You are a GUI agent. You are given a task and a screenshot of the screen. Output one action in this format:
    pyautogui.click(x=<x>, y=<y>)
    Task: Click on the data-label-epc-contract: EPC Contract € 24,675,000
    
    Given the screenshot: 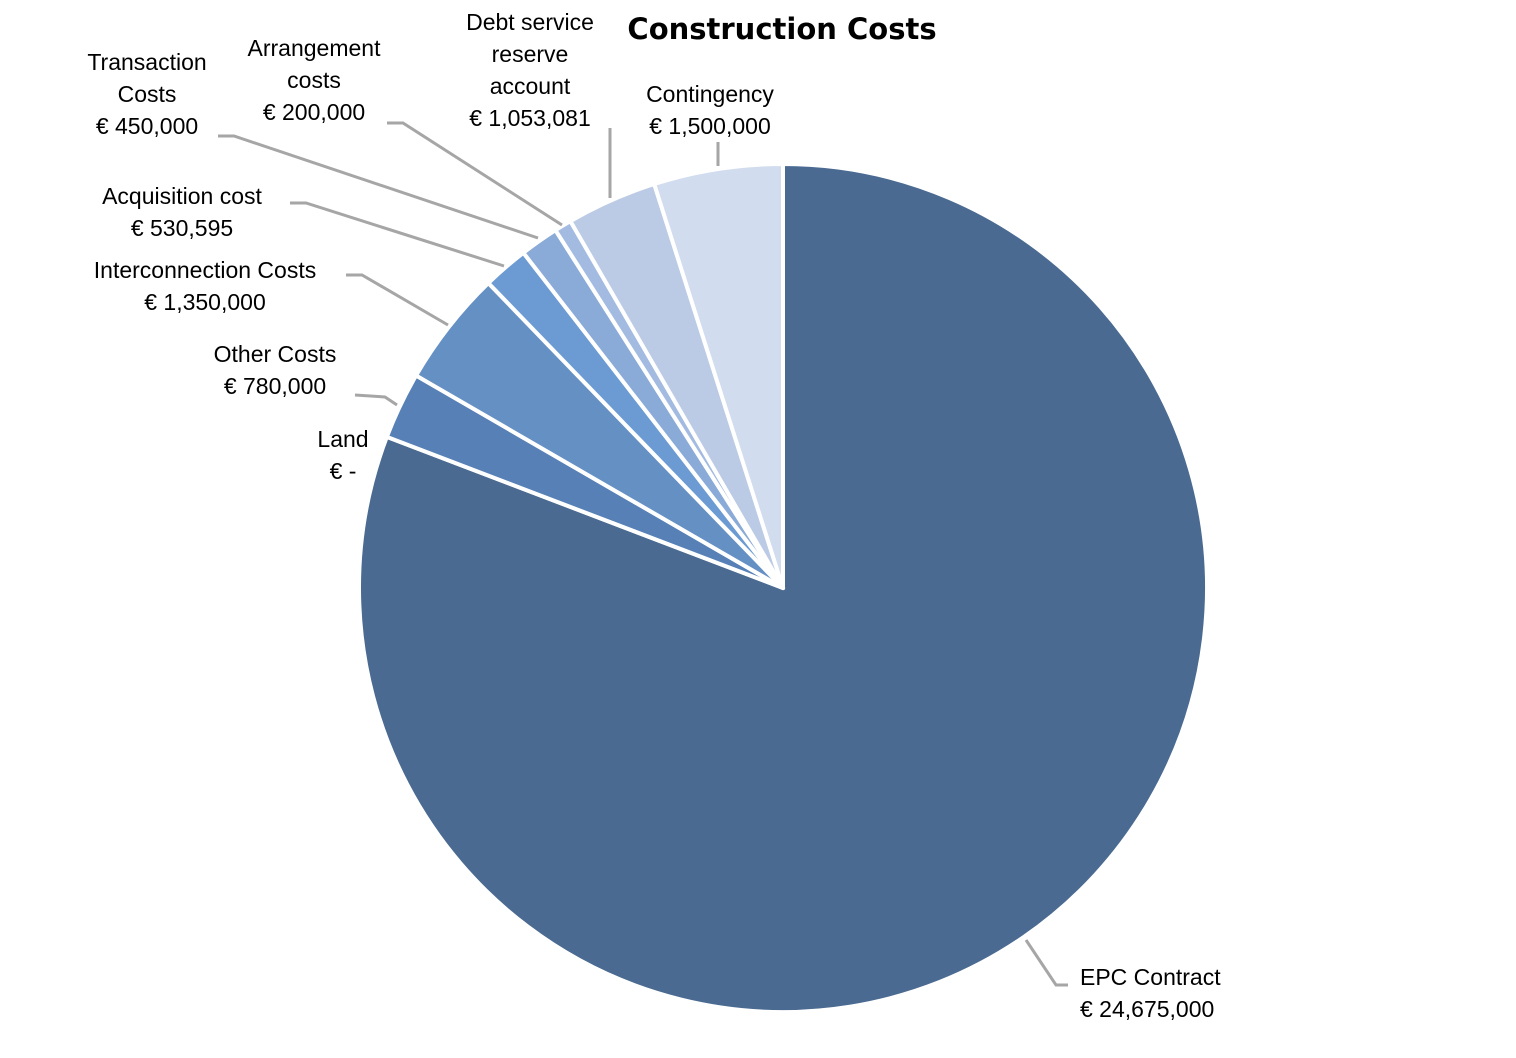 What is the action you would take?
    pyautogui.click(x=1150, y=993)
    